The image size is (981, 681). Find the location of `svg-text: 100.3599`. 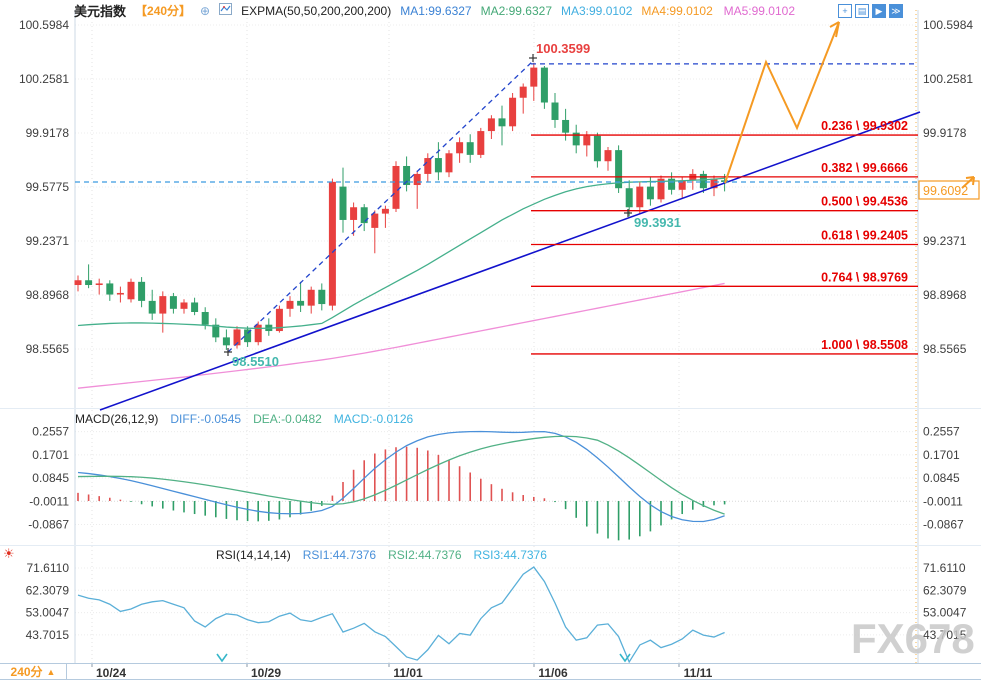

svg-text: 100.3599 is located at coordinates (563, 48).